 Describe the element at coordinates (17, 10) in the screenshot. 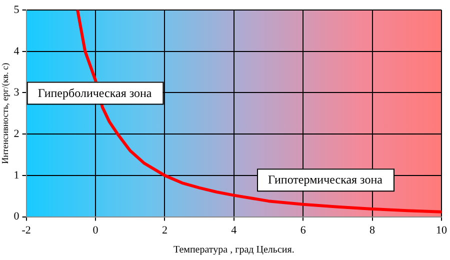

I see `y-tick-label: 5` at that location.